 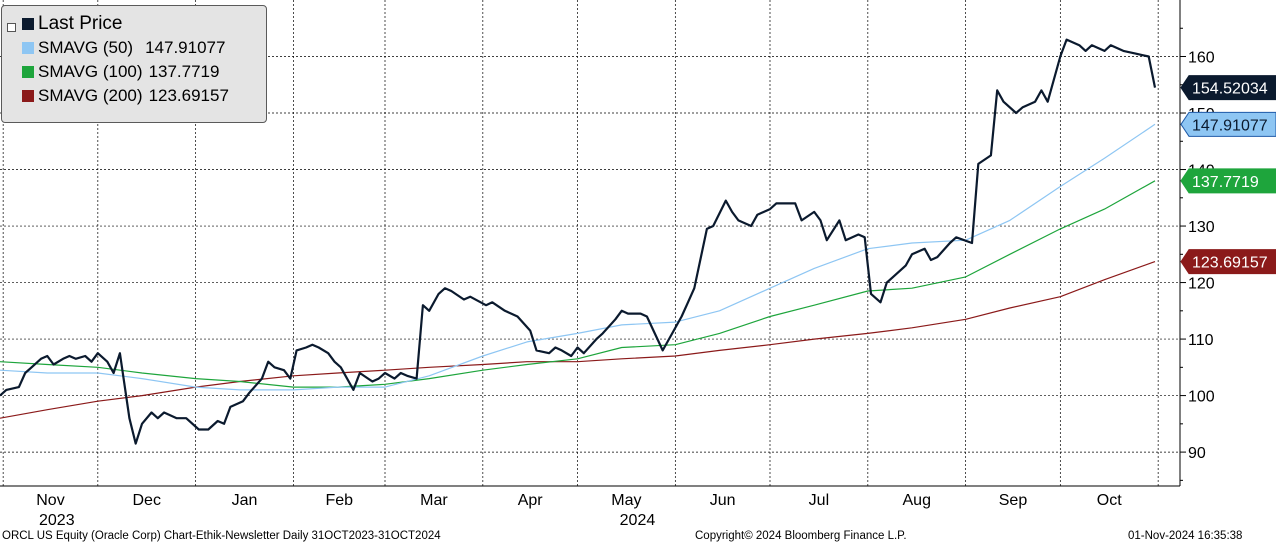 I want to click on x-year-label: 2024, so click(x=638, y=520).